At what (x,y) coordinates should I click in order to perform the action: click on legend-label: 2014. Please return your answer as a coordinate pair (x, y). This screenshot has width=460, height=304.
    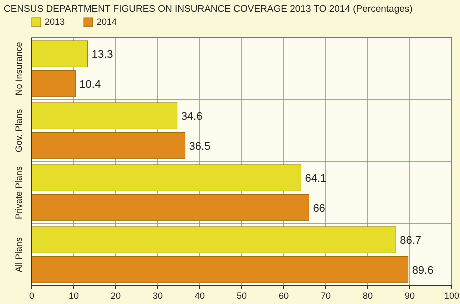
    Looking at the image, I should click on (107, 22).